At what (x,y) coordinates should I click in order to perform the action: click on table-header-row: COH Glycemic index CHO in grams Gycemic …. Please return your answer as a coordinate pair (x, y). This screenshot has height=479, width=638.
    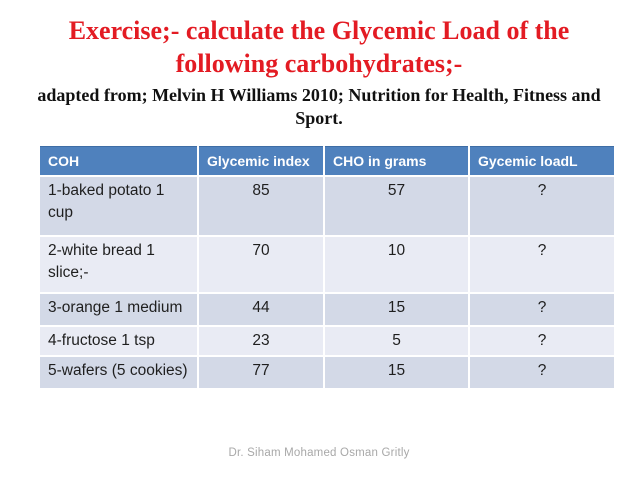
    Looking at the image, I should click on (327, 161).